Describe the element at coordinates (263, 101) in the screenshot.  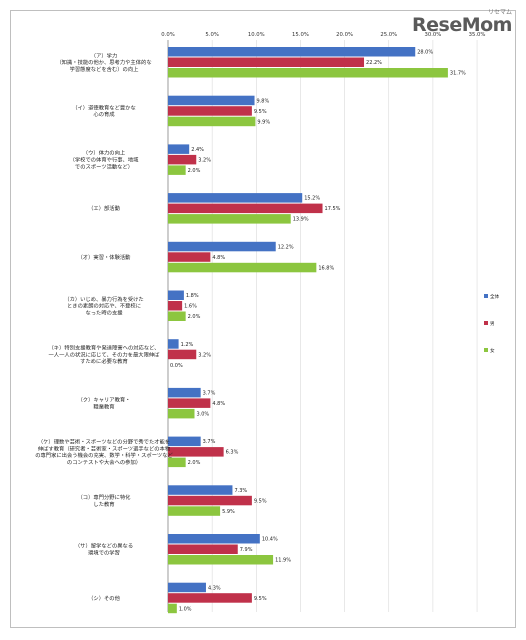
I see `data-label: 9.8%` at that location.